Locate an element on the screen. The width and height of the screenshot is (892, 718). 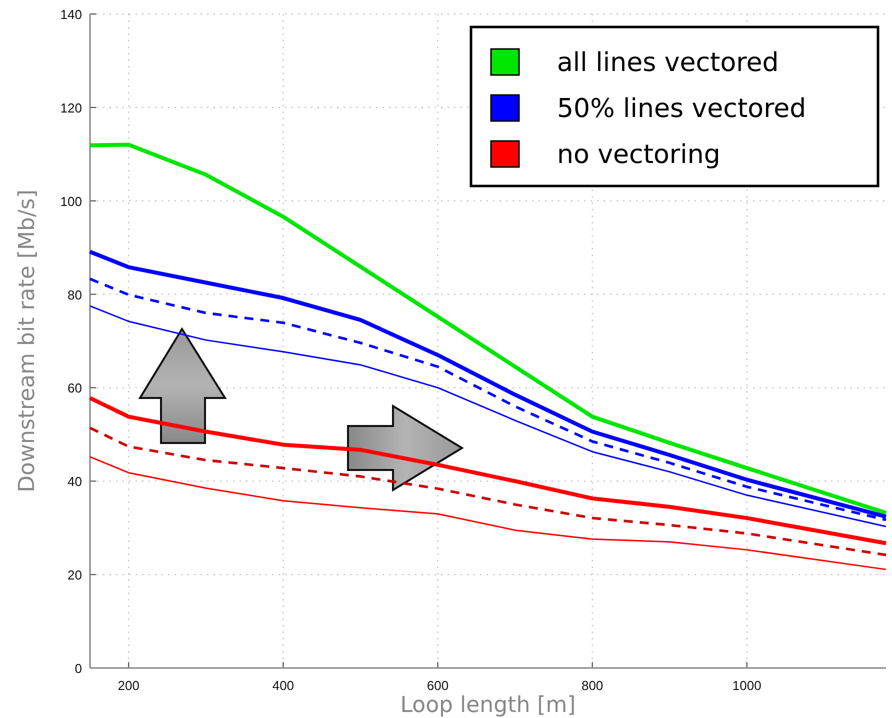
legend-label: 50% lines vectored is located at coordinates (681, 109).